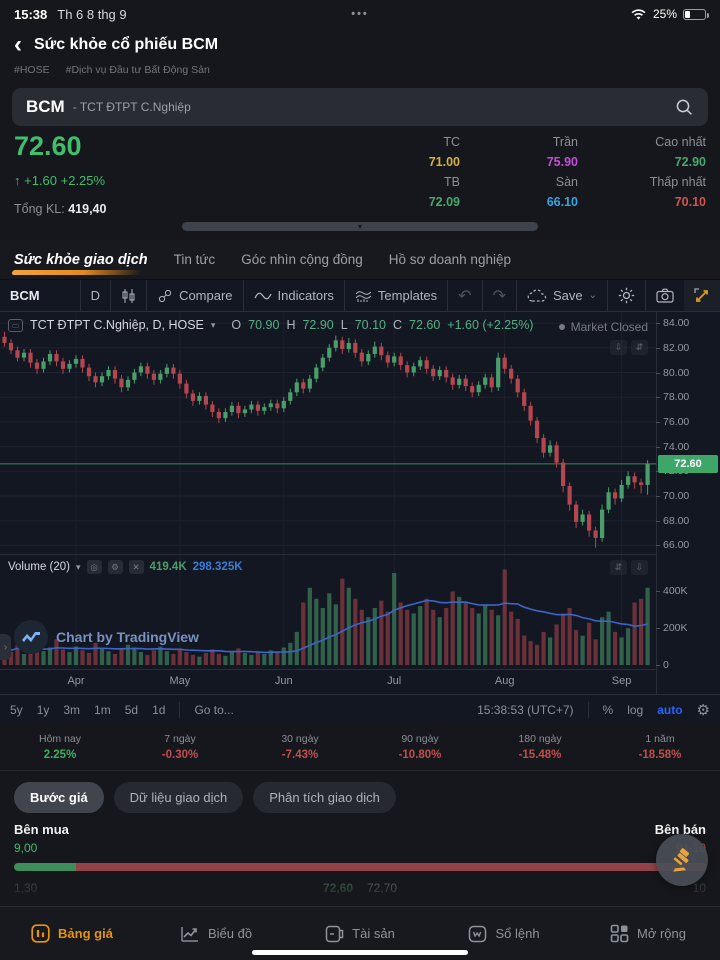 The width and height of the screenshot is (720, 960). I want to click on time-axis-label: Jul, so click(394, 681).